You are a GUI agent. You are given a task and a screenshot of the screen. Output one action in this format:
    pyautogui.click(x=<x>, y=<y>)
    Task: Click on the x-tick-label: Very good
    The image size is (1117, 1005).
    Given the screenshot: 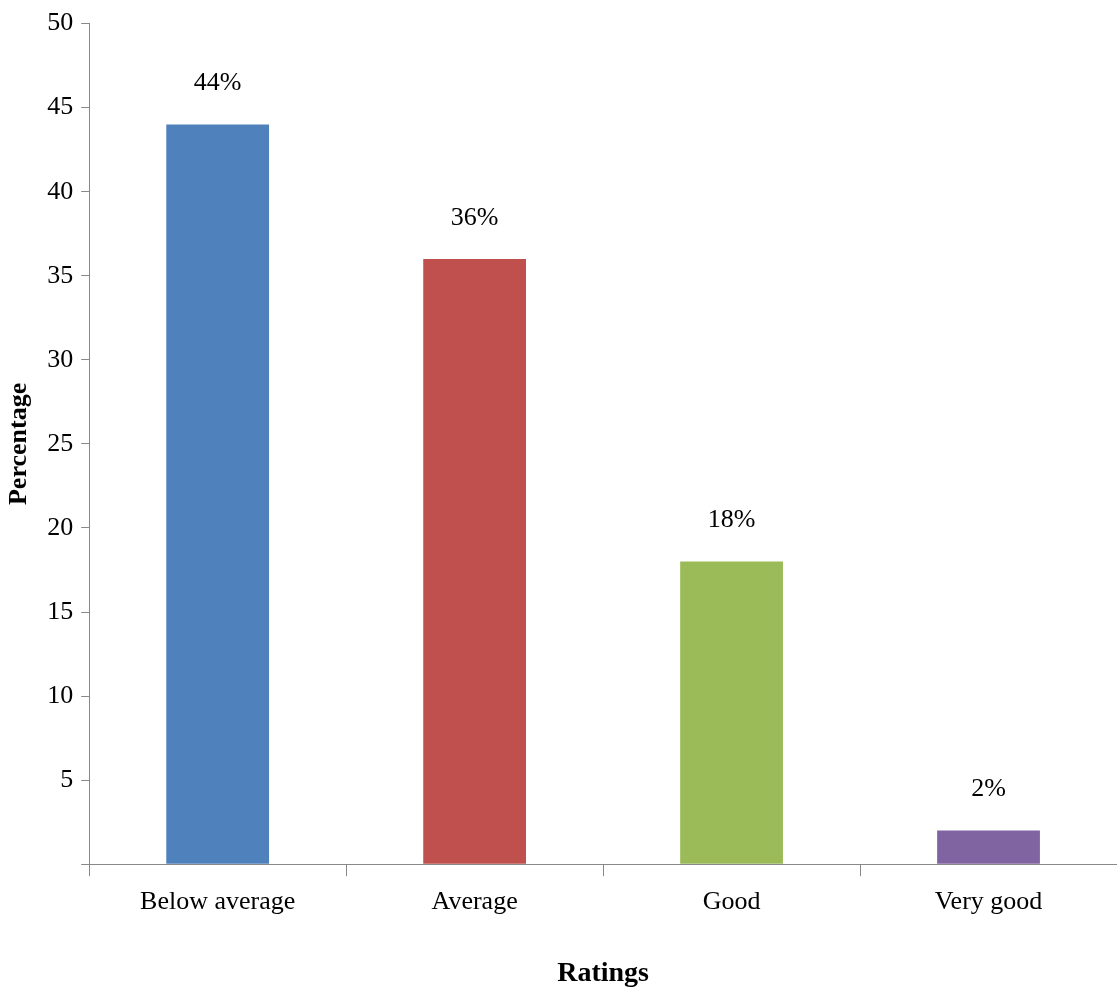 What is the action you would take?
    pyautogui.click(x=988, y=900)
    